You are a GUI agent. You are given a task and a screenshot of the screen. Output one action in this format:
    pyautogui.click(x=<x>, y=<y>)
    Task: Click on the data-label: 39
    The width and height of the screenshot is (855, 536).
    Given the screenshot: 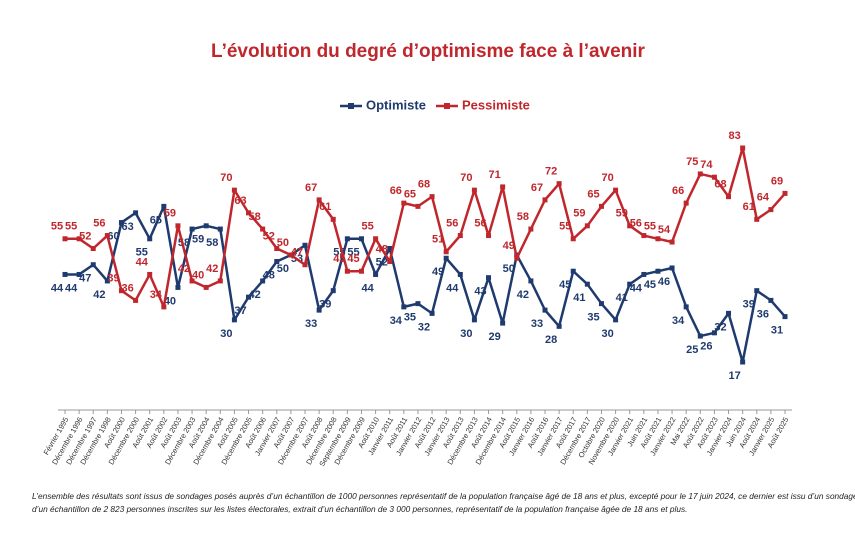 What is the action you would take?
    pyautogui.click(x=325, y=305)
    